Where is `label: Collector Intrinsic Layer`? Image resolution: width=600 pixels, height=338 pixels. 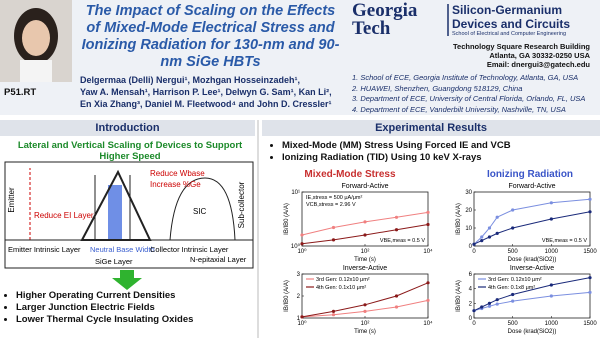
label: Collector Intrinsic Layer is located at coordinates (189, 249).